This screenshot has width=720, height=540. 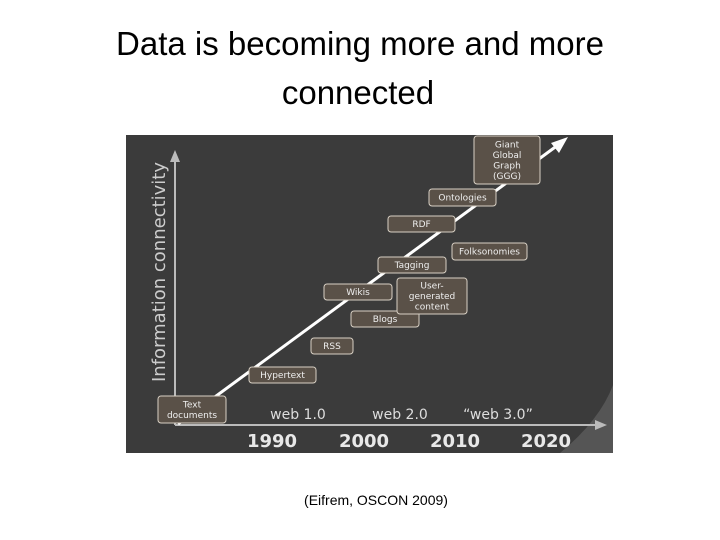 I want to click on title-line: Data is becoming more and more, so click(x=360, y=43).